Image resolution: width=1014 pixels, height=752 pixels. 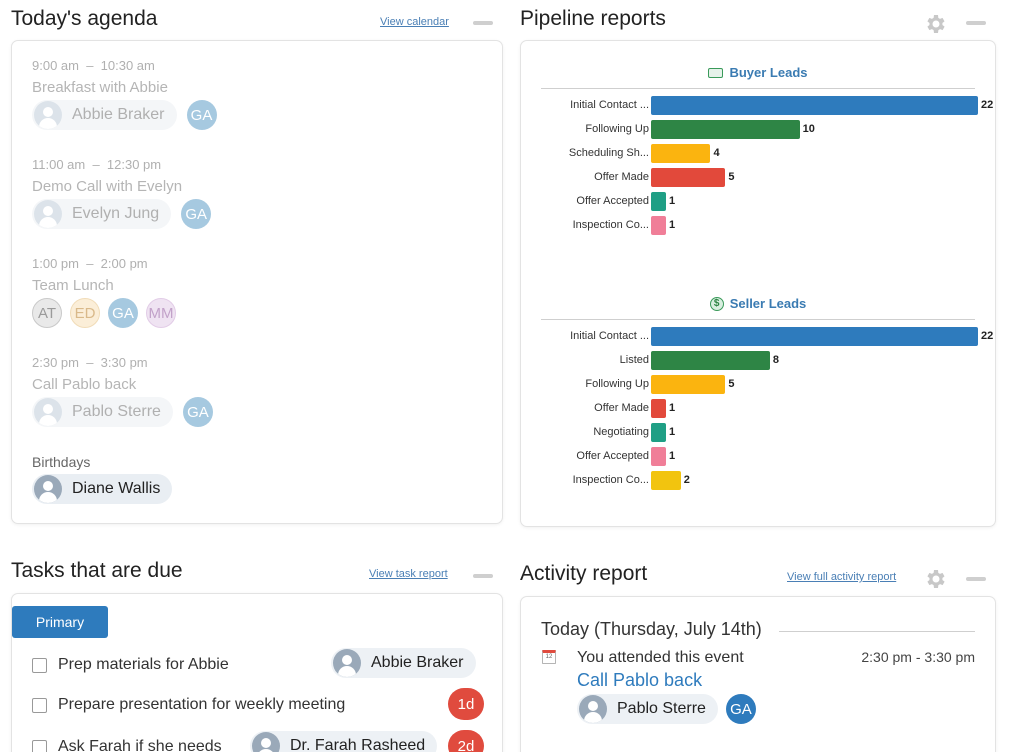 What do you see at coordinates (976, 23) in the screenshot?
I see `pipeline-minimize-button` at bounding box center [976, 23].